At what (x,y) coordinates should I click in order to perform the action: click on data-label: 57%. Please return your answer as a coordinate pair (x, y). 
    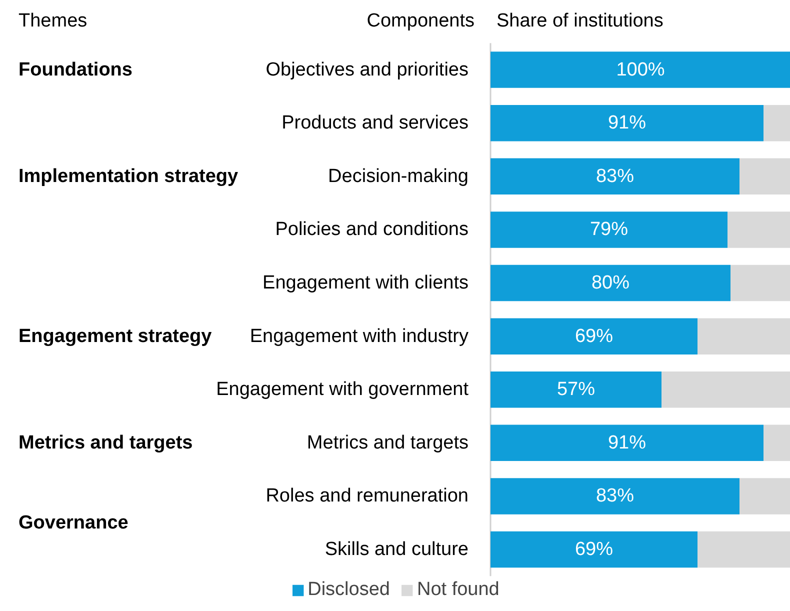
    Looking at the image, I should click on (576, 389).